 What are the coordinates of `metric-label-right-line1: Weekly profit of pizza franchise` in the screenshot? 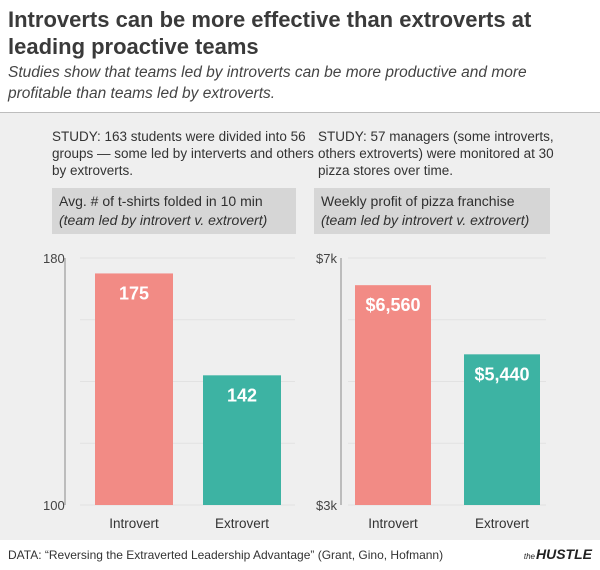 It's located at (418, 201).